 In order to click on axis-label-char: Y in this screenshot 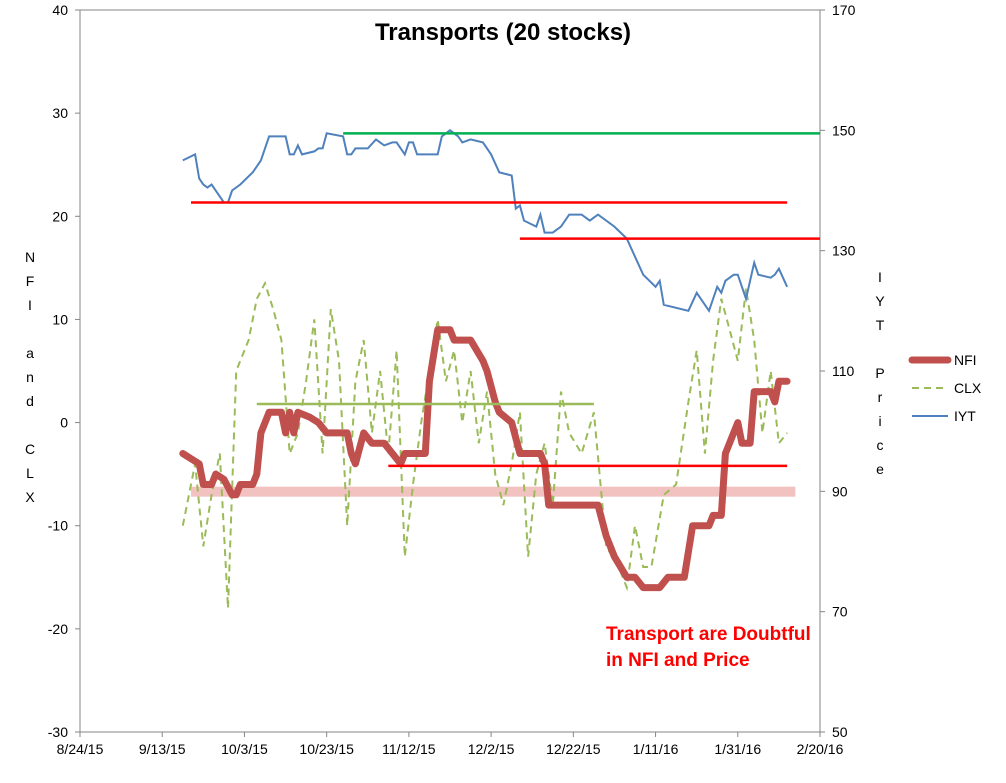, I will do `click(880, 301)`.